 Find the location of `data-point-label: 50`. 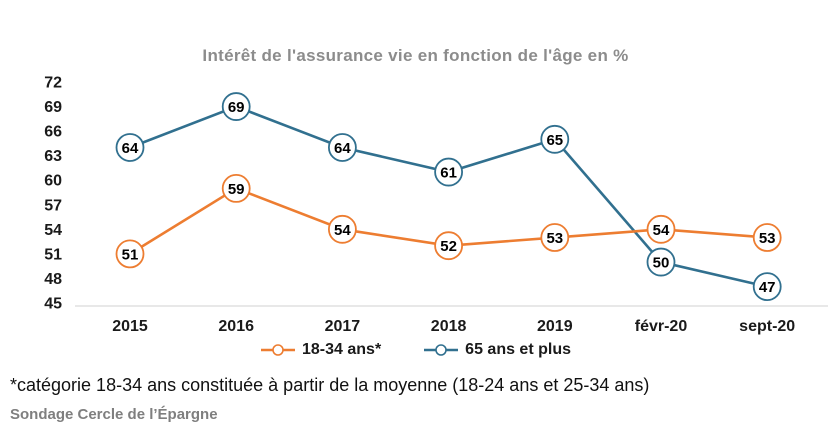

data-point-label: 50 is located at coordinates (661, 263).